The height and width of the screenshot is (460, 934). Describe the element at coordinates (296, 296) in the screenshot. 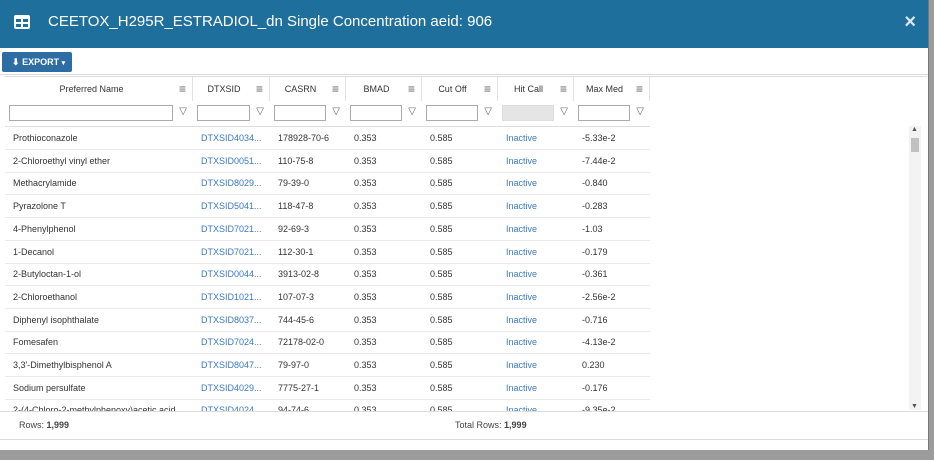

I see `grid-cell: 107-07-3` at that location.